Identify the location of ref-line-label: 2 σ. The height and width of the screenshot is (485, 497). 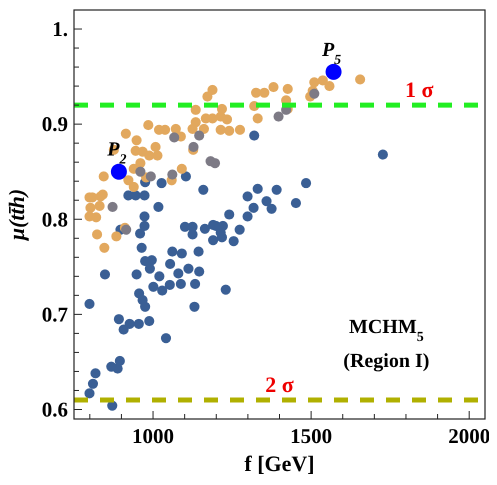
(279, 384).